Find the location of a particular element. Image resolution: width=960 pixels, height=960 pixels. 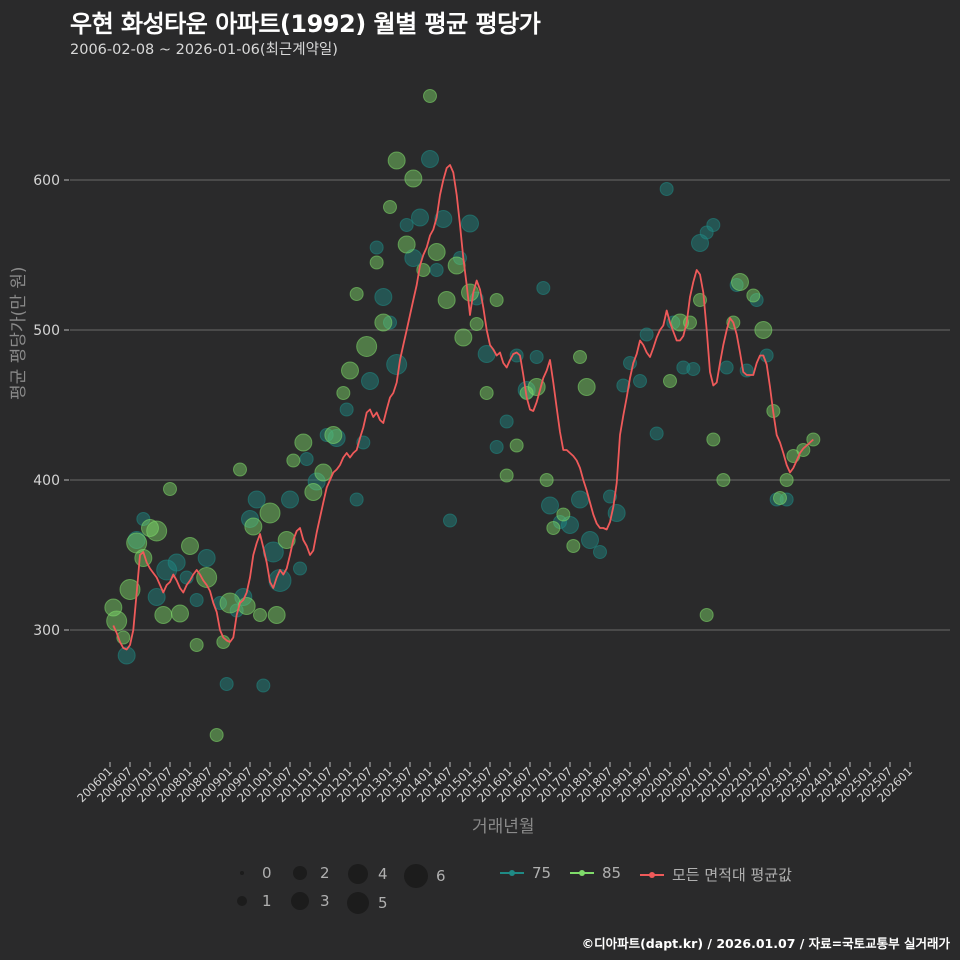

size-legend-item: 3 is located at coordinates (309, 901).